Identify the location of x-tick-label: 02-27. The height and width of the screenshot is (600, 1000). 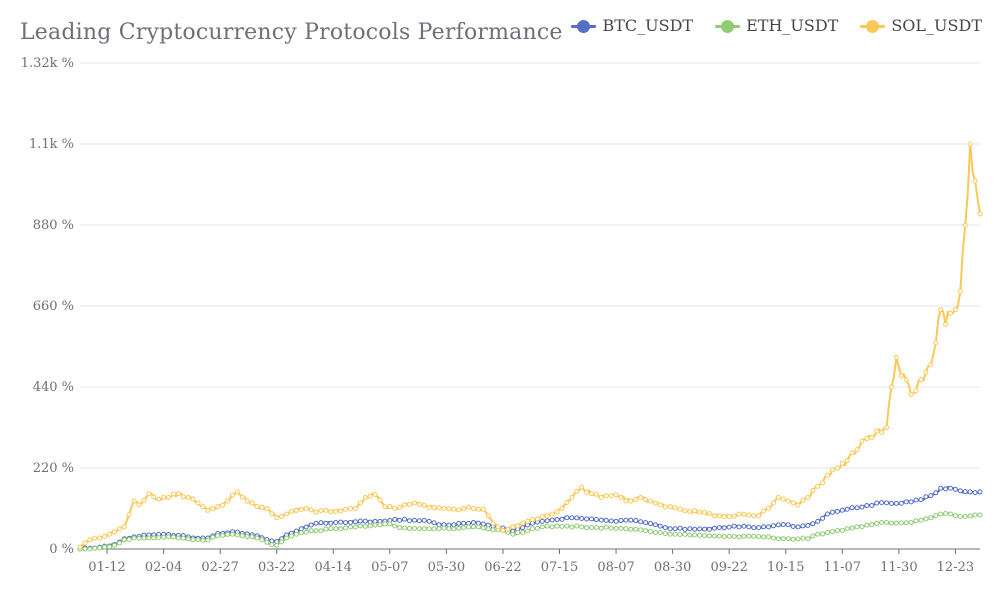
(219, 567).